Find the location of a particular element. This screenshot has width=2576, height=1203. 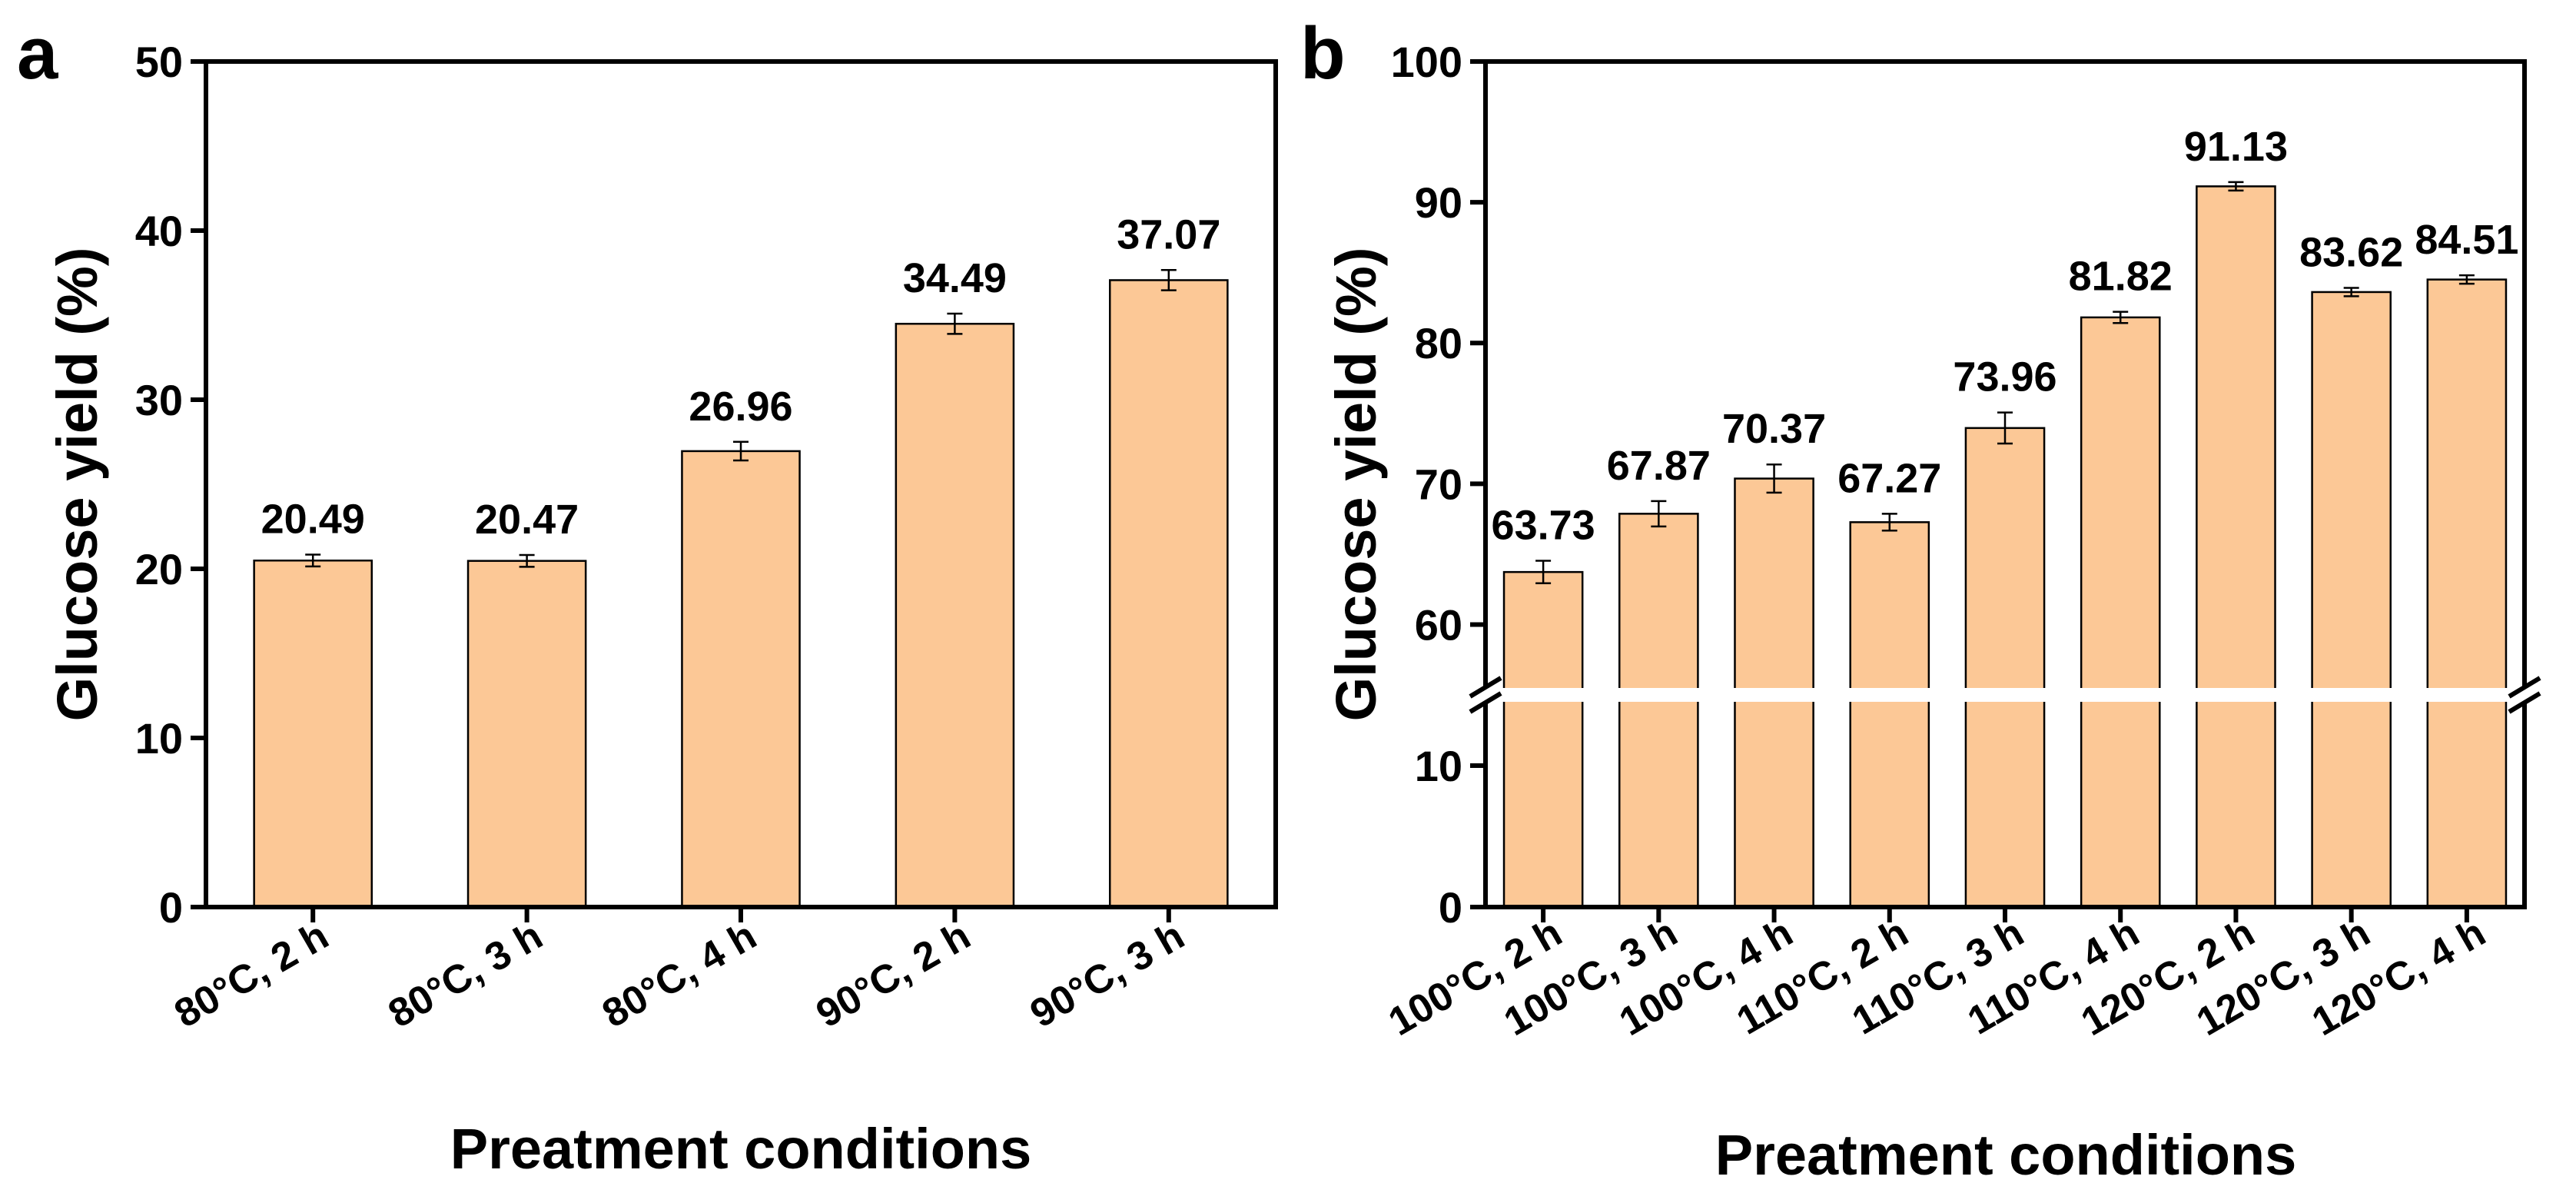

x-tick-label: 80°C, 4 h is located at coordinates (679, 974).